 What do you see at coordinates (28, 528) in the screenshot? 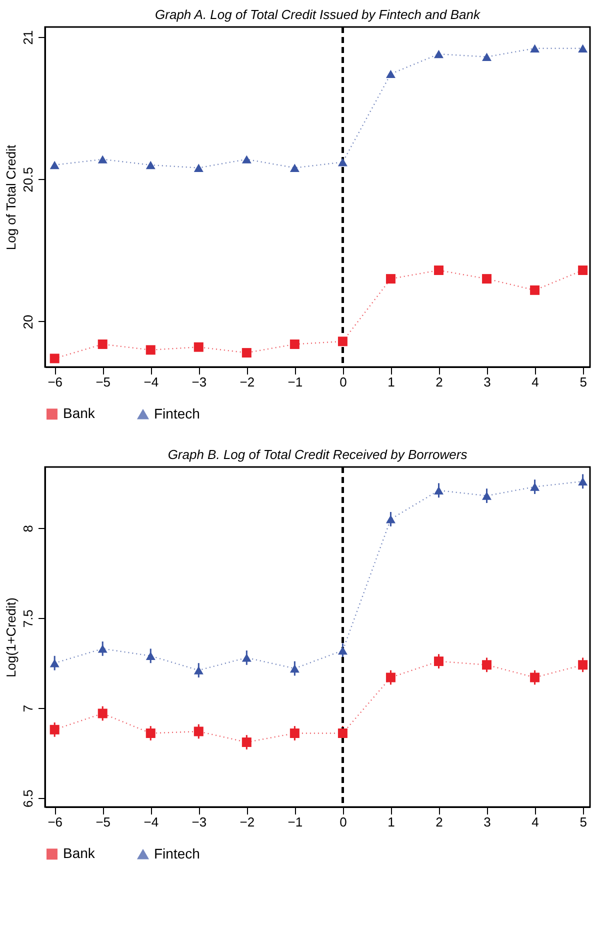
I see `y-tick-label: 8` at bounding box center [28, 528].